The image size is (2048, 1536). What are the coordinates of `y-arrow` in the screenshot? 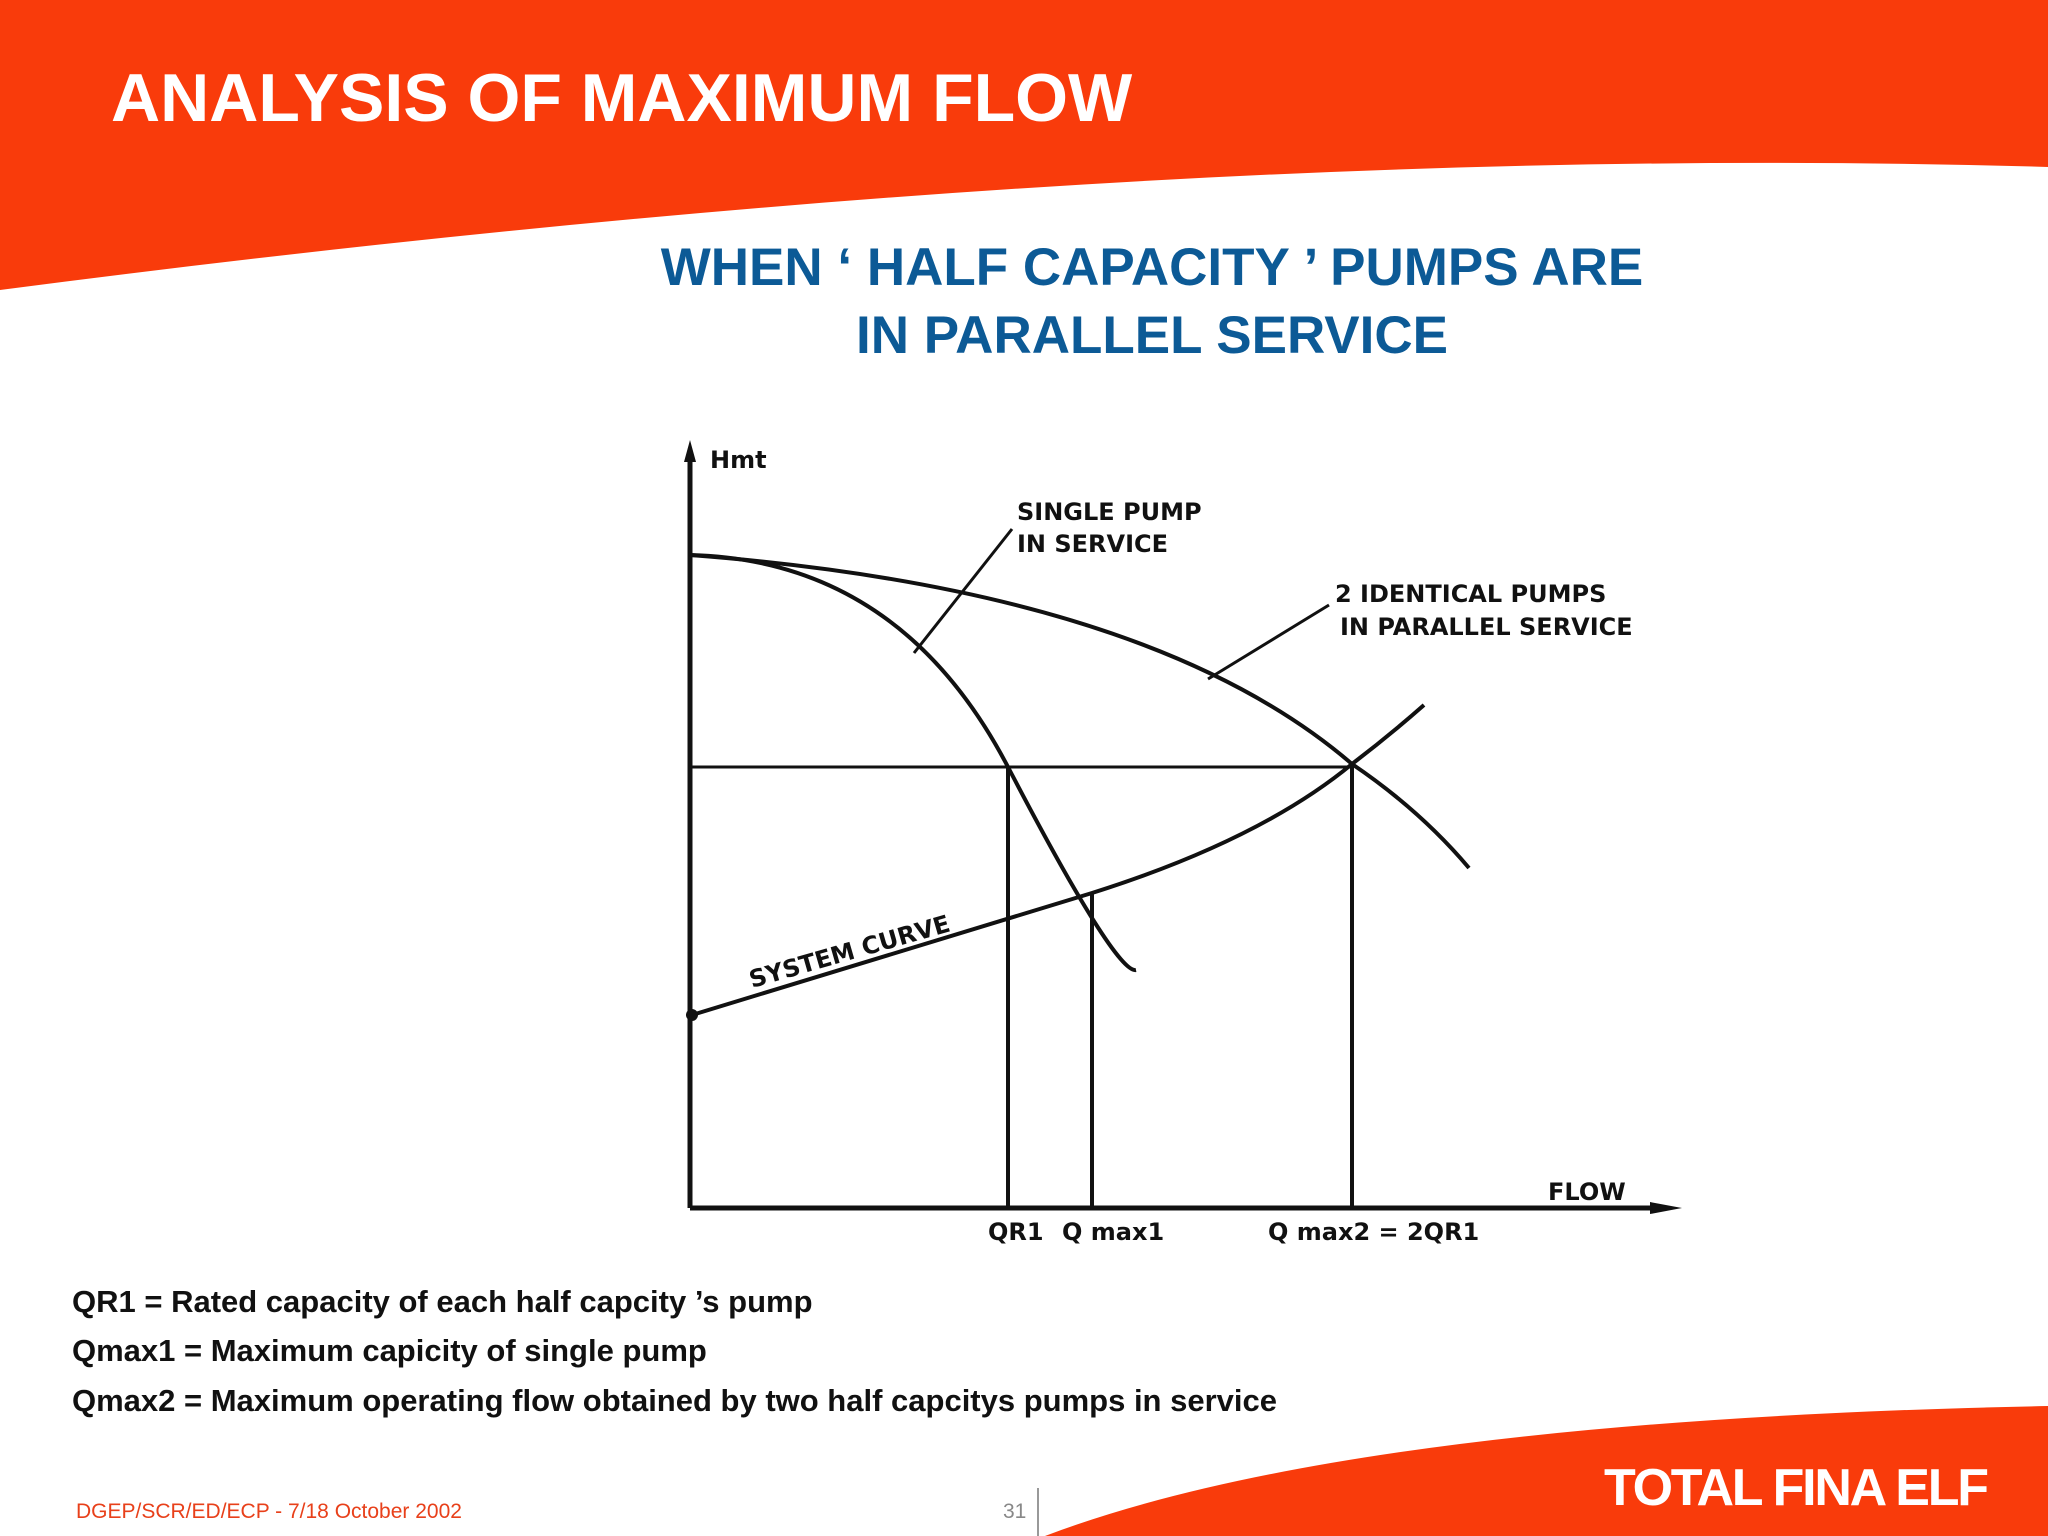 It's located at (690, 451).